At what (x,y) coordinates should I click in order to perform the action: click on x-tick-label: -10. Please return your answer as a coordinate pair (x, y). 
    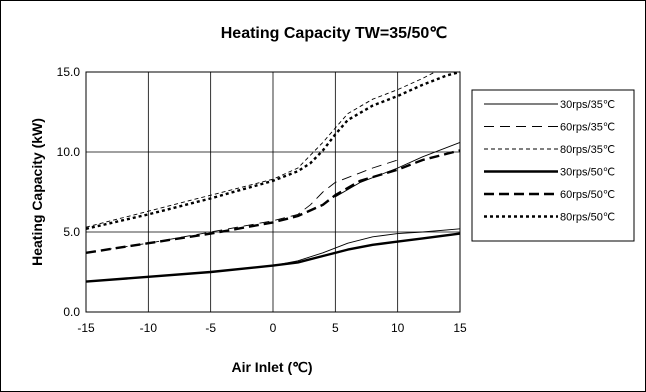
    Looking at the image, I should click on (149, 328).